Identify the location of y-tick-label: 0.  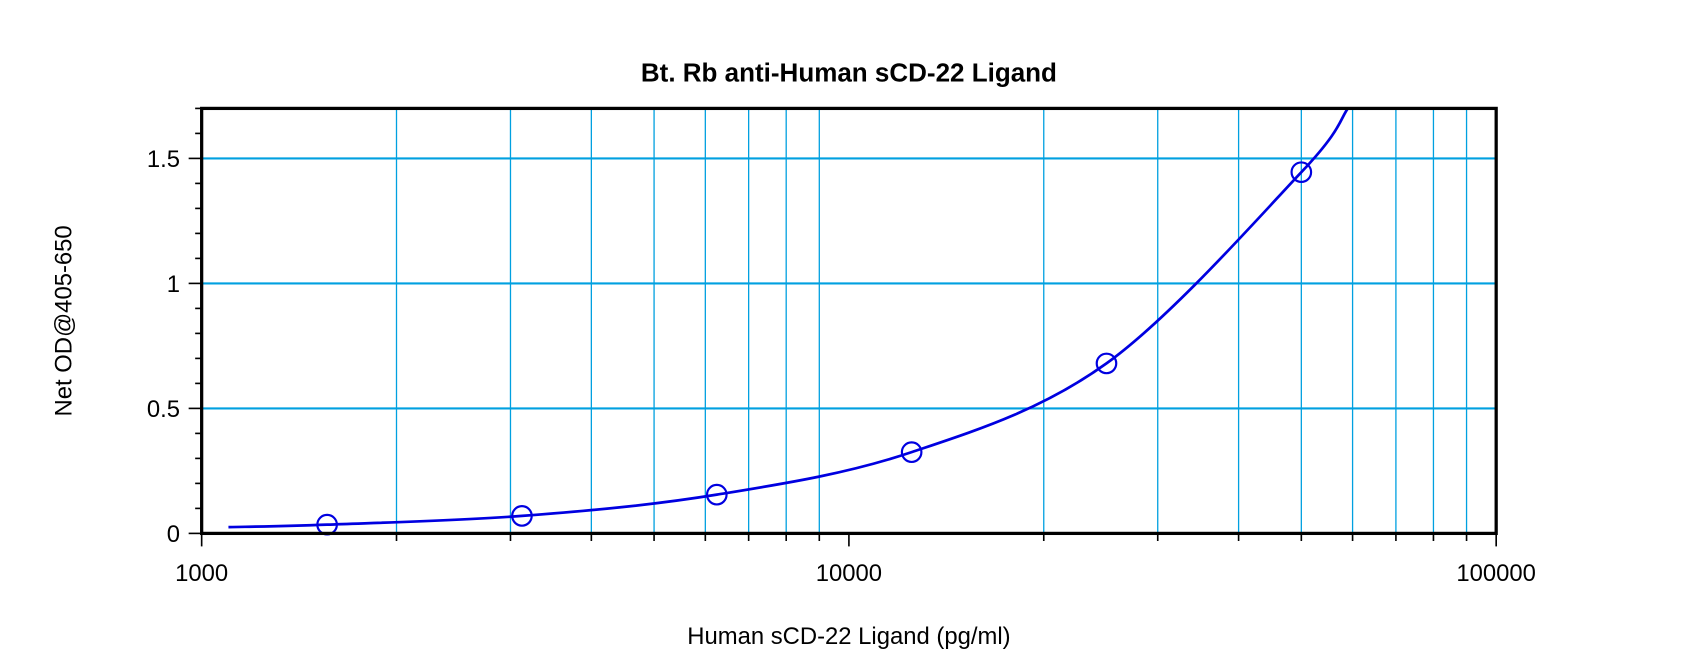
(173, 534).